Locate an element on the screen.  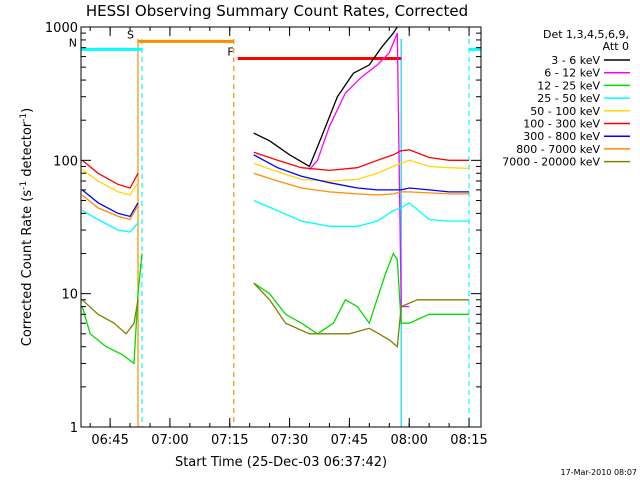
legend-label: 6 - 12 keV is located at coordinates (572, 73).